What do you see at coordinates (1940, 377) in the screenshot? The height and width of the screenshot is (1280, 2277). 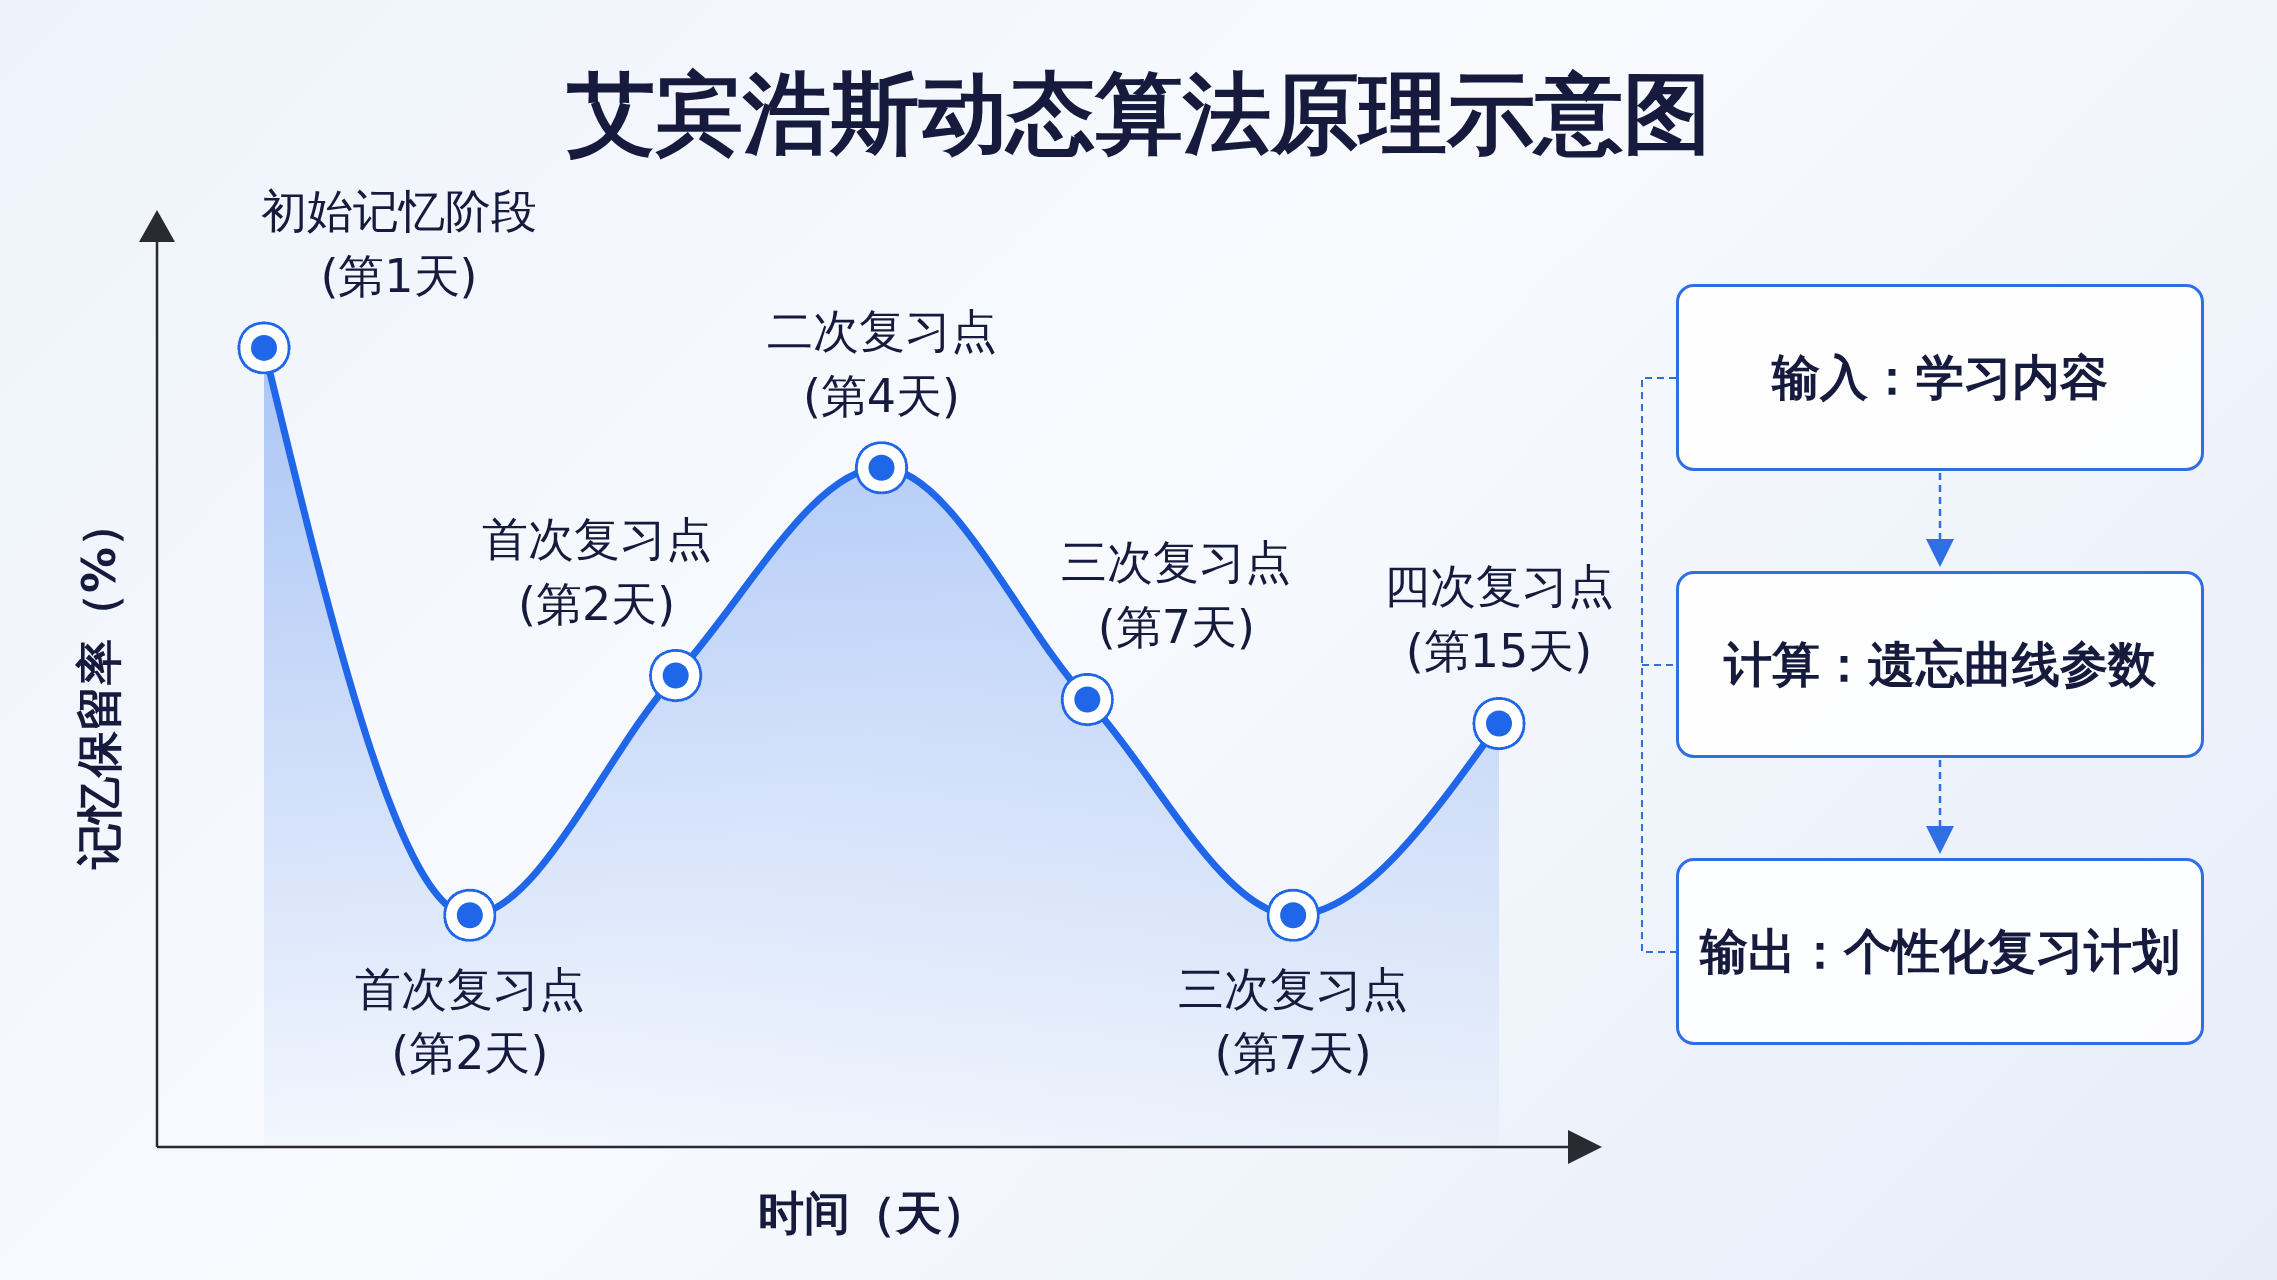 I see `rounded-box: 输入：学习内容` at bounding box center [1940, 377].